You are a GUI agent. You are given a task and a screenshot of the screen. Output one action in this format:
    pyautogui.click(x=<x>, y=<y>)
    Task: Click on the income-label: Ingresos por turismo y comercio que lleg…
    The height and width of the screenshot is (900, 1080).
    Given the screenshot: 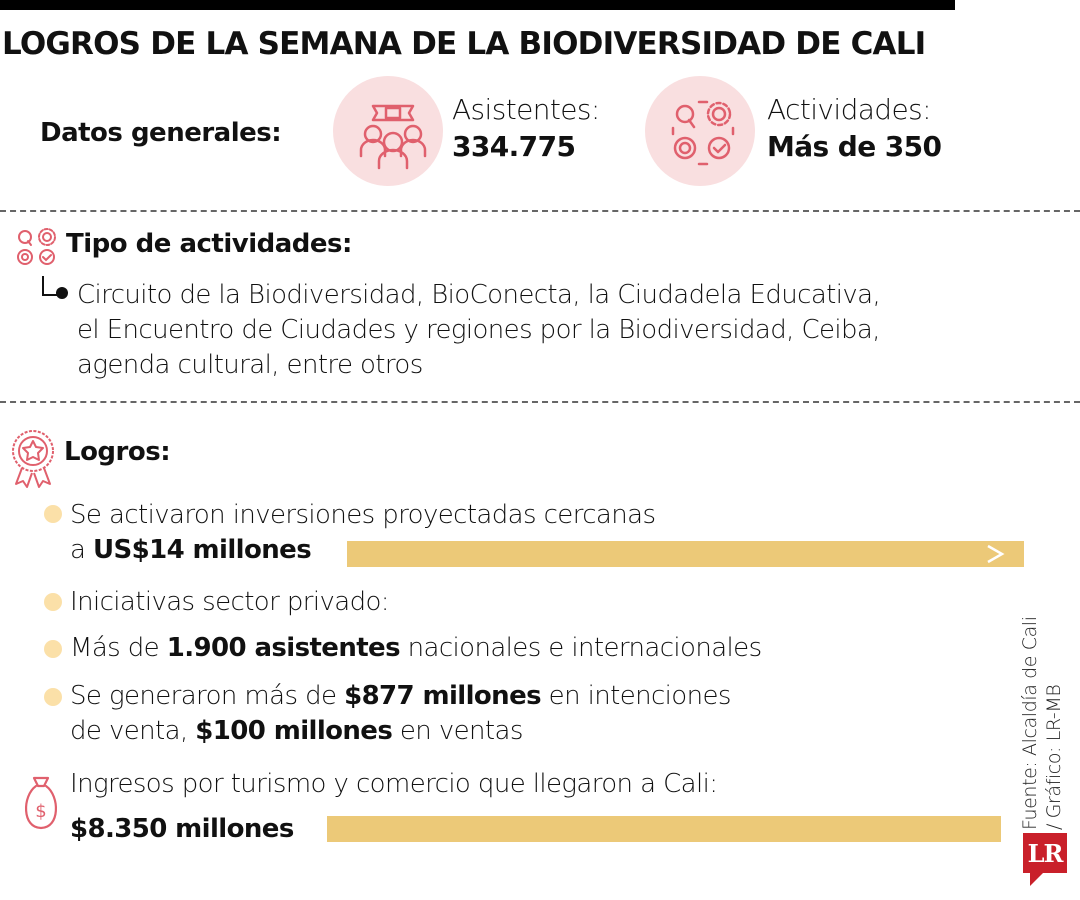 What is the action you would take?
    pyautogui.click(x=394, y=784)
    